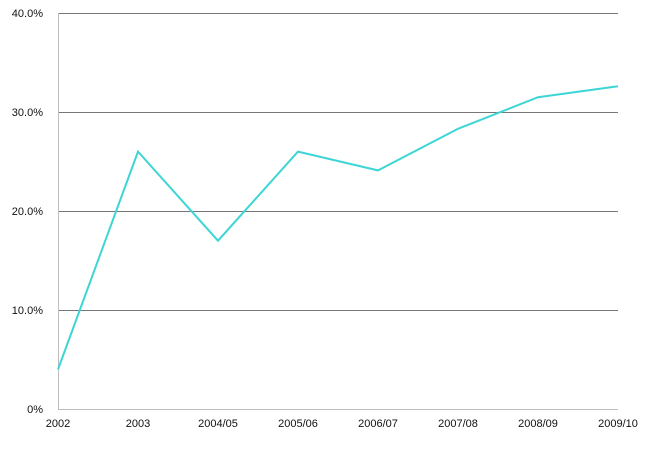 The image size is (650, 450). What do you see at coordinates (138, 424) in the screenshot?
I see `x-tick-label: 2003` at bounding box center [138, 424].